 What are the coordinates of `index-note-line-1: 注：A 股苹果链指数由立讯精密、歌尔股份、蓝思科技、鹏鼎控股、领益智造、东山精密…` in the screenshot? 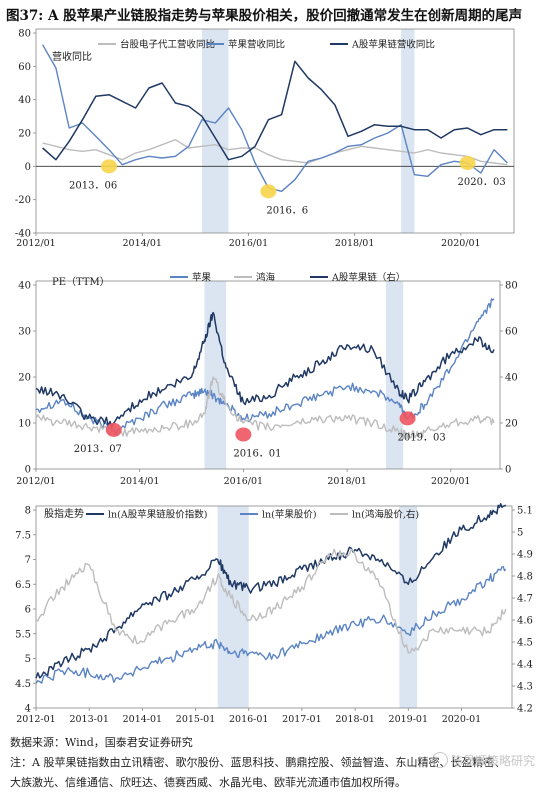 It's located at (258, 762).